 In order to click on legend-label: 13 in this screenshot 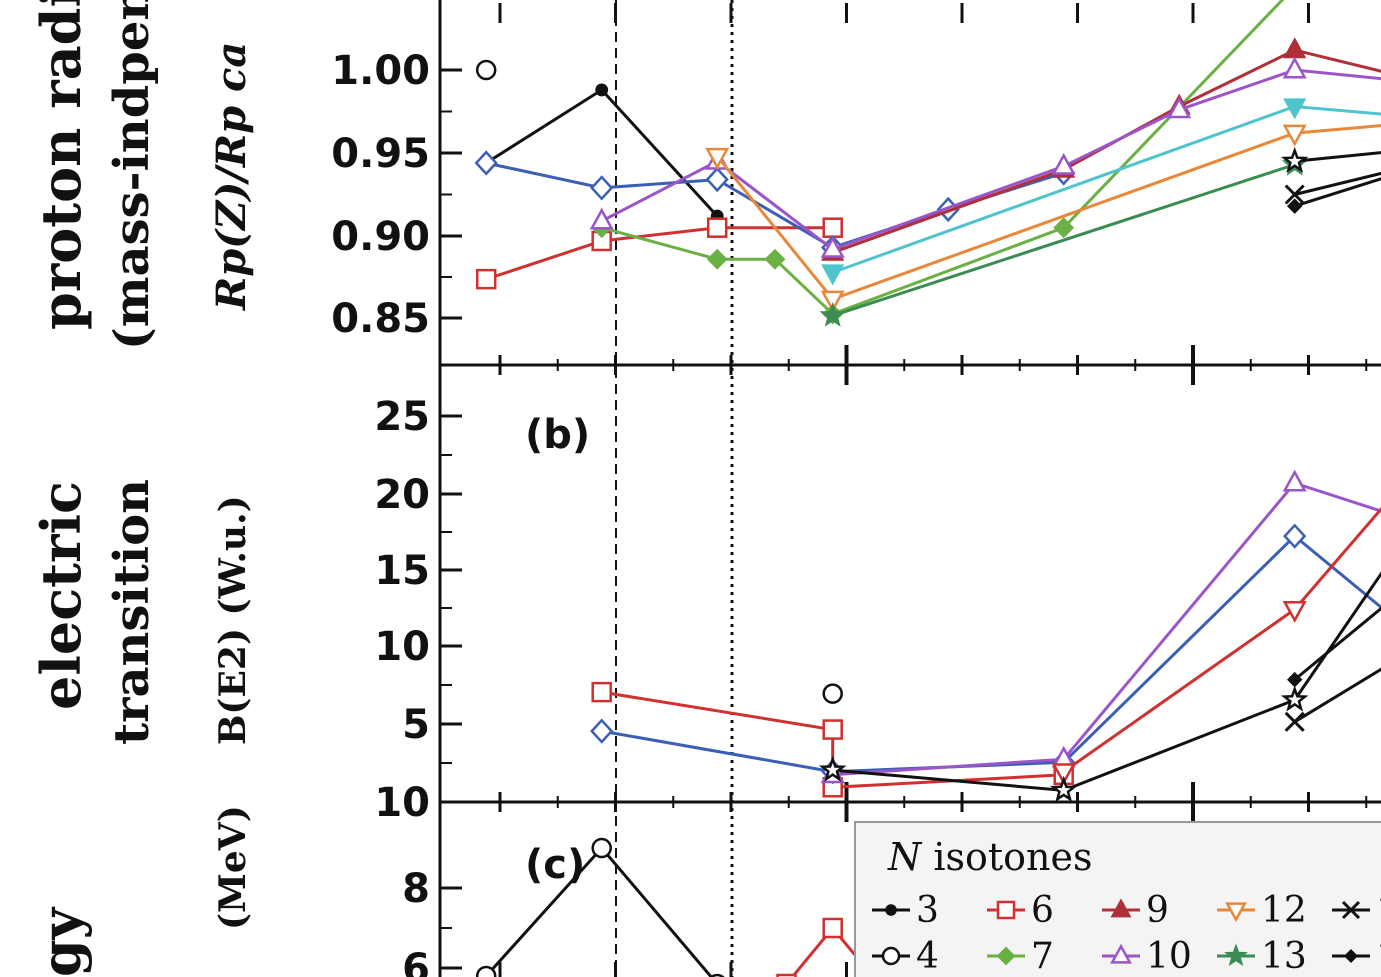, I will do `click(1284, 956)`.